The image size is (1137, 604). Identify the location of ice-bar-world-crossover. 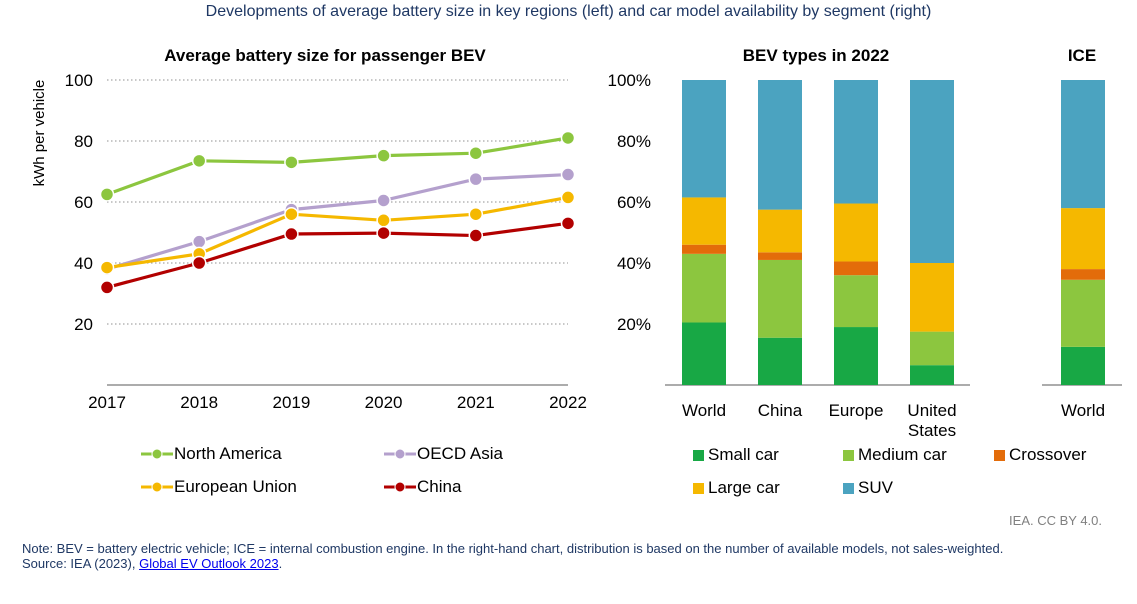
(1083, 274).